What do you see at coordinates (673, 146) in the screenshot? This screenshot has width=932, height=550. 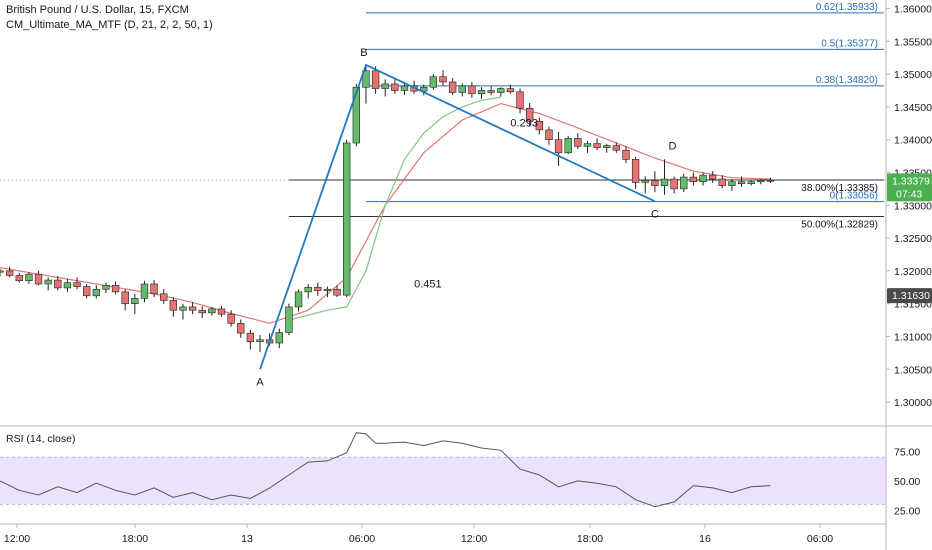 I see `pattern-point-label: D` at bounding box center [673, 146].